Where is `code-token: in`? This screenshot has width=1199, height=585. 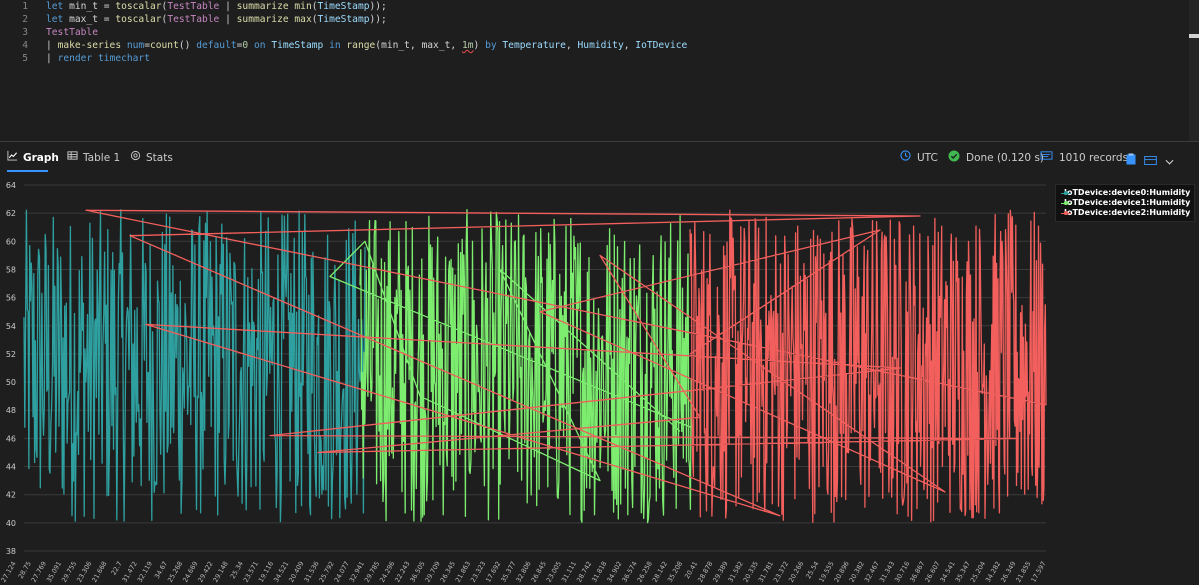
code-token: in is located at coordinates (337, 45).